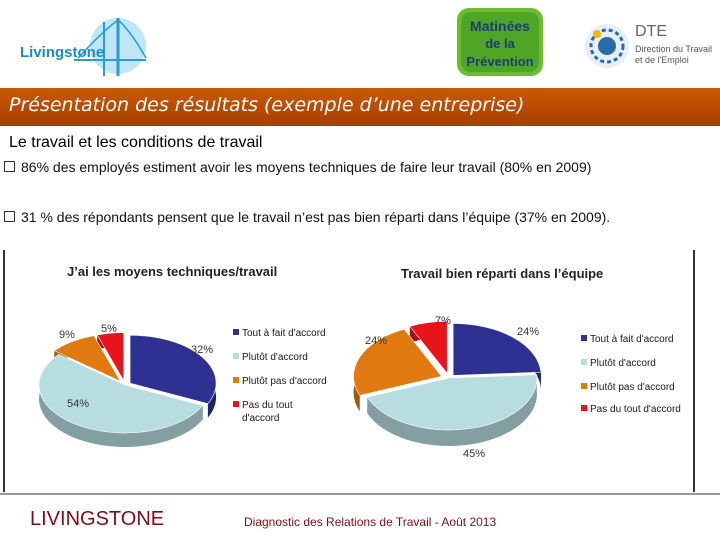 The image size is (720, 540). What do you see at coordinates (360, 494) in the screenshot?
I see `footer-divider` at bounding box center [360, 494].